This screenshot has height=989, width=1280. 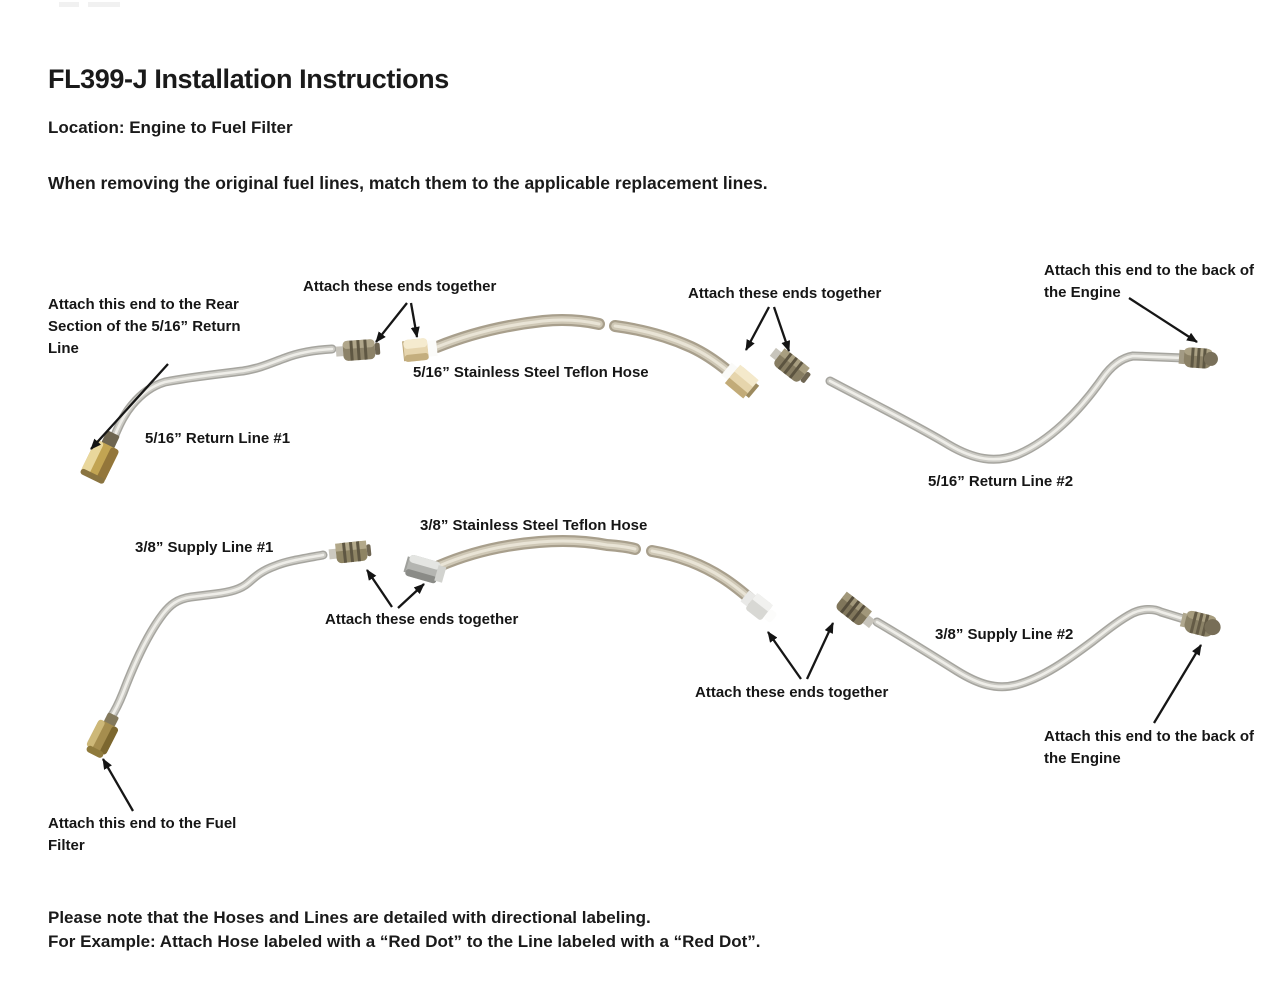 I want to click on label-supply-line-2: 3/8” Supply Line #2, so click(x=1004, y=634).